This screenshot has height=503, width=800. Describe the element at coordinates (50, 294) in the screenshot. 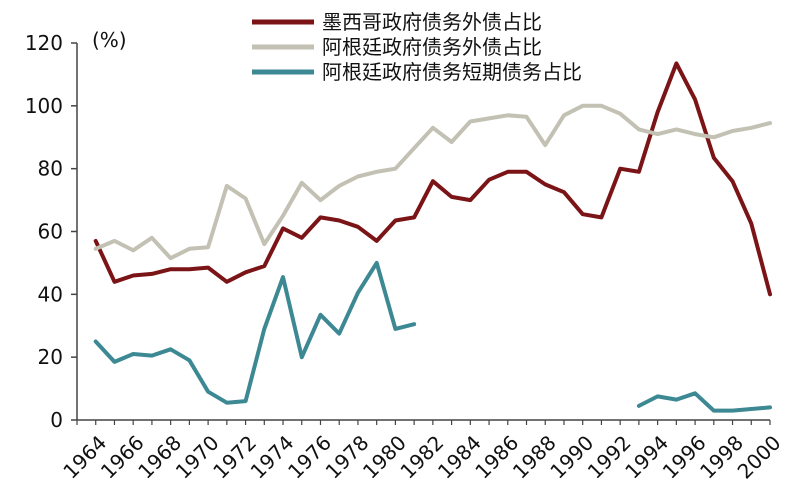

I see `y-tick-label: 40` at that location.